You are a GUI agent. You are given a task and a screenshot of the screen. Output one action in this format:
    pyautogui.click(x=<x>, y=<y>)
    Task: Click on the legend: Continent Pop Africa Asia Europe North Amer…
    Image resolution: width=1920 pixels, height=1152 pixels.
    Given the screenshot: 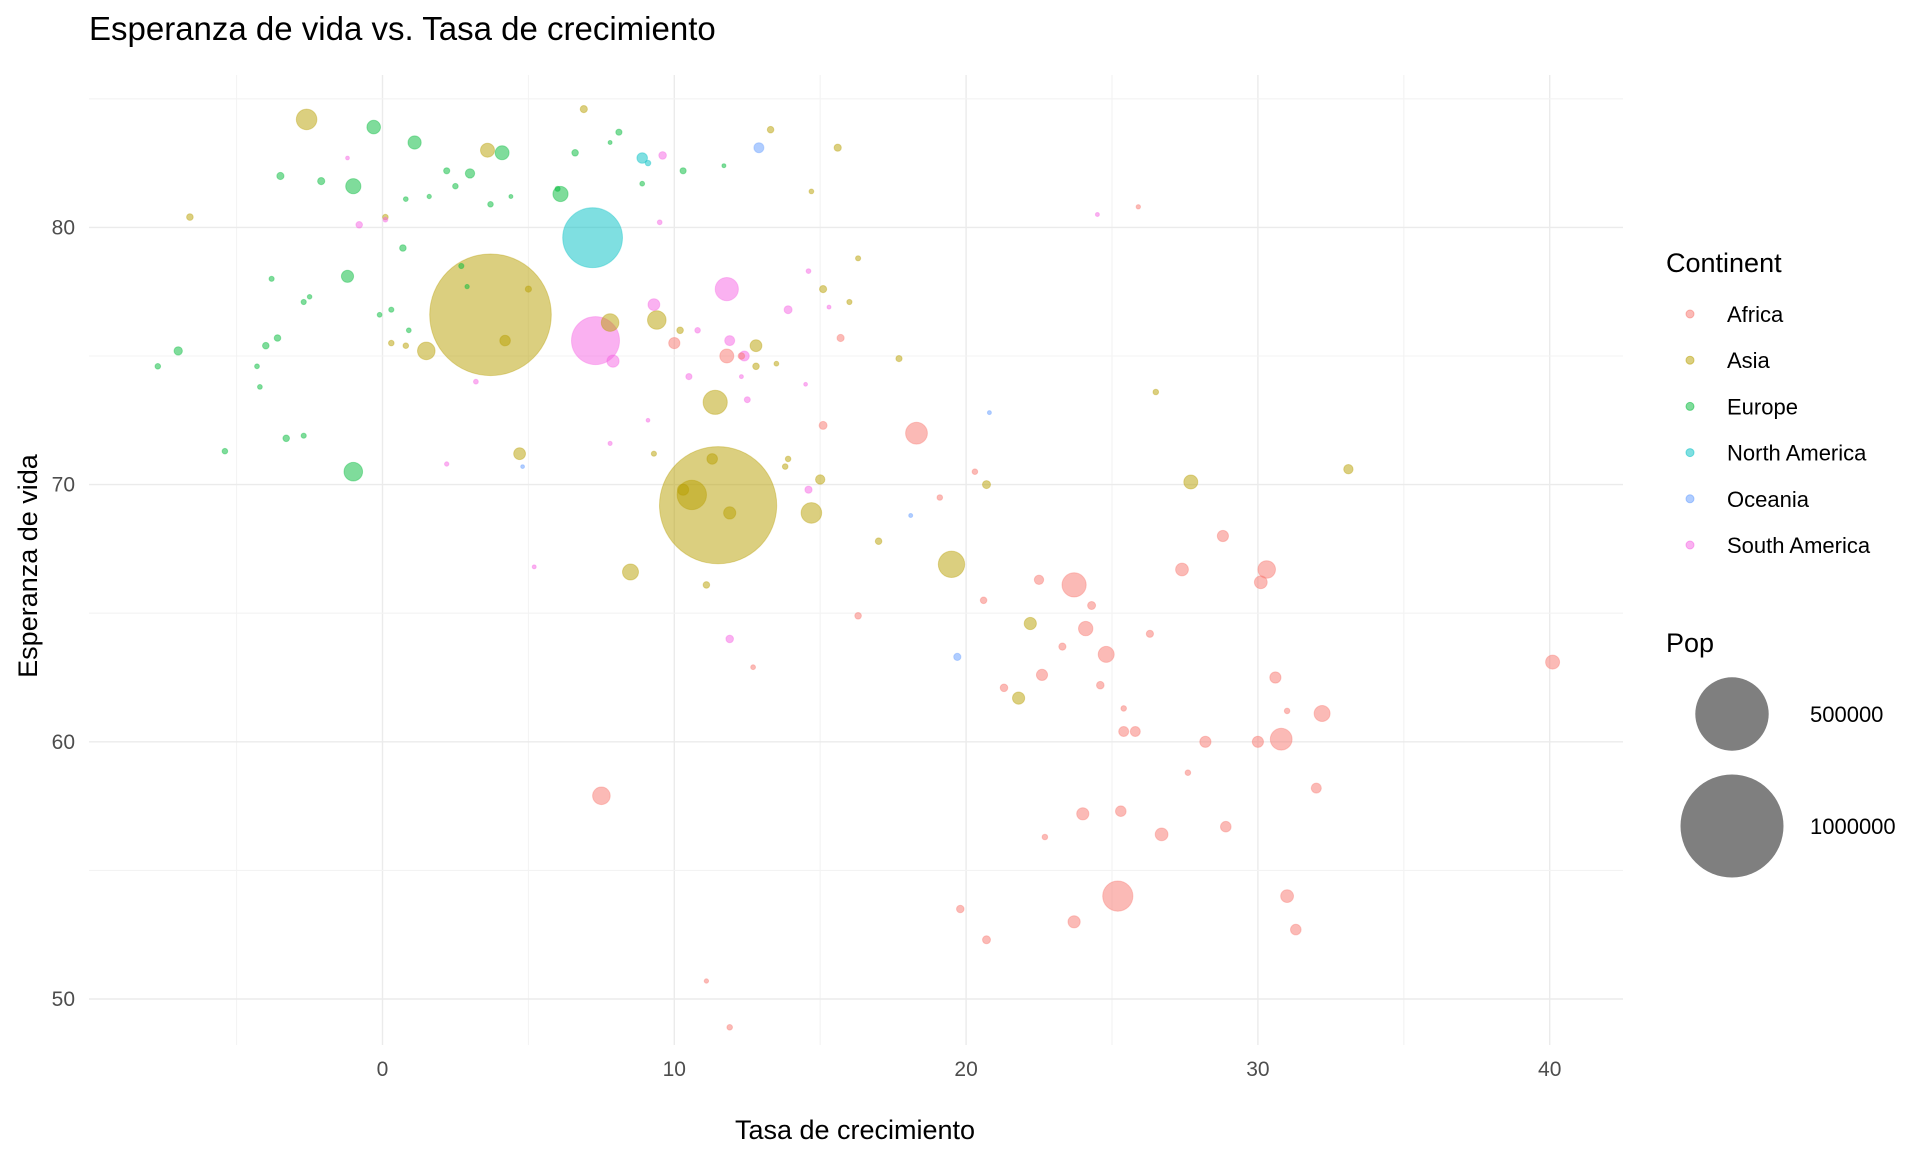 What is the action you would take?
    pyautogui.click(x=1781, y=563)
    